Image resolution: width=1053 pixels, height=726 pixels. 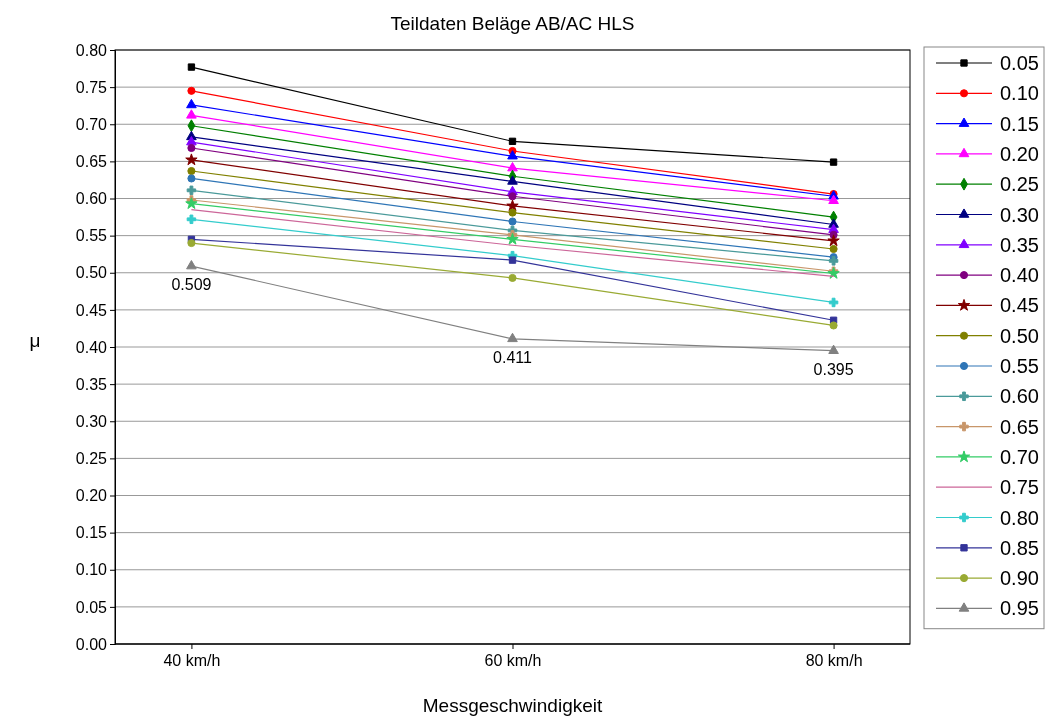 What do you see at coordinates (1019, 305) in the screenshot?
I see `legend-label: 0.45` at bounding box center [1019, 305].